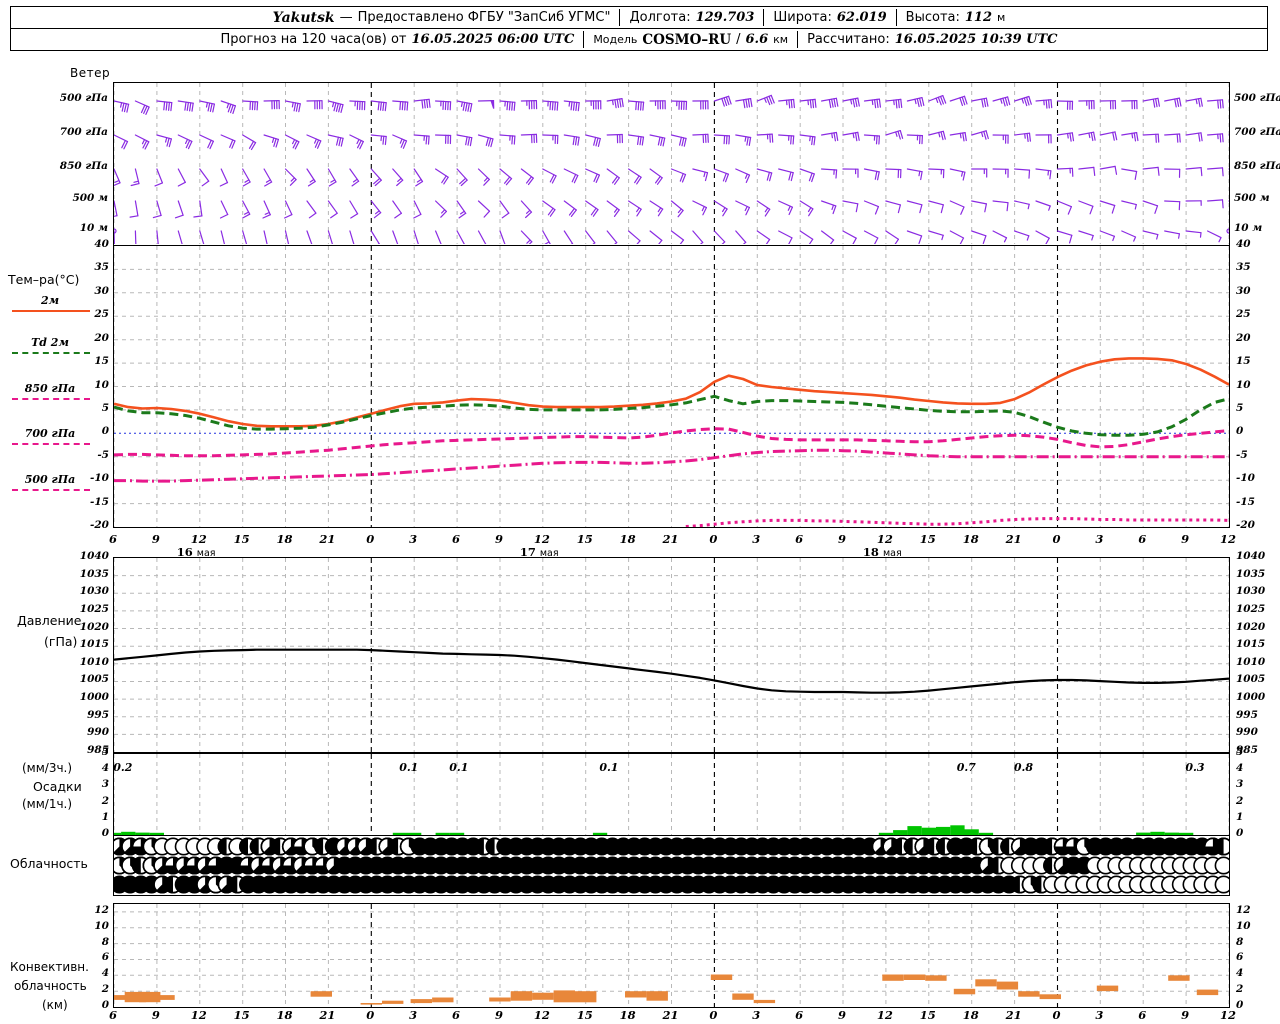  Describe the element at coordinates (241, 1015) in the screenshot. I see `time-tick-label: 15` at that location.